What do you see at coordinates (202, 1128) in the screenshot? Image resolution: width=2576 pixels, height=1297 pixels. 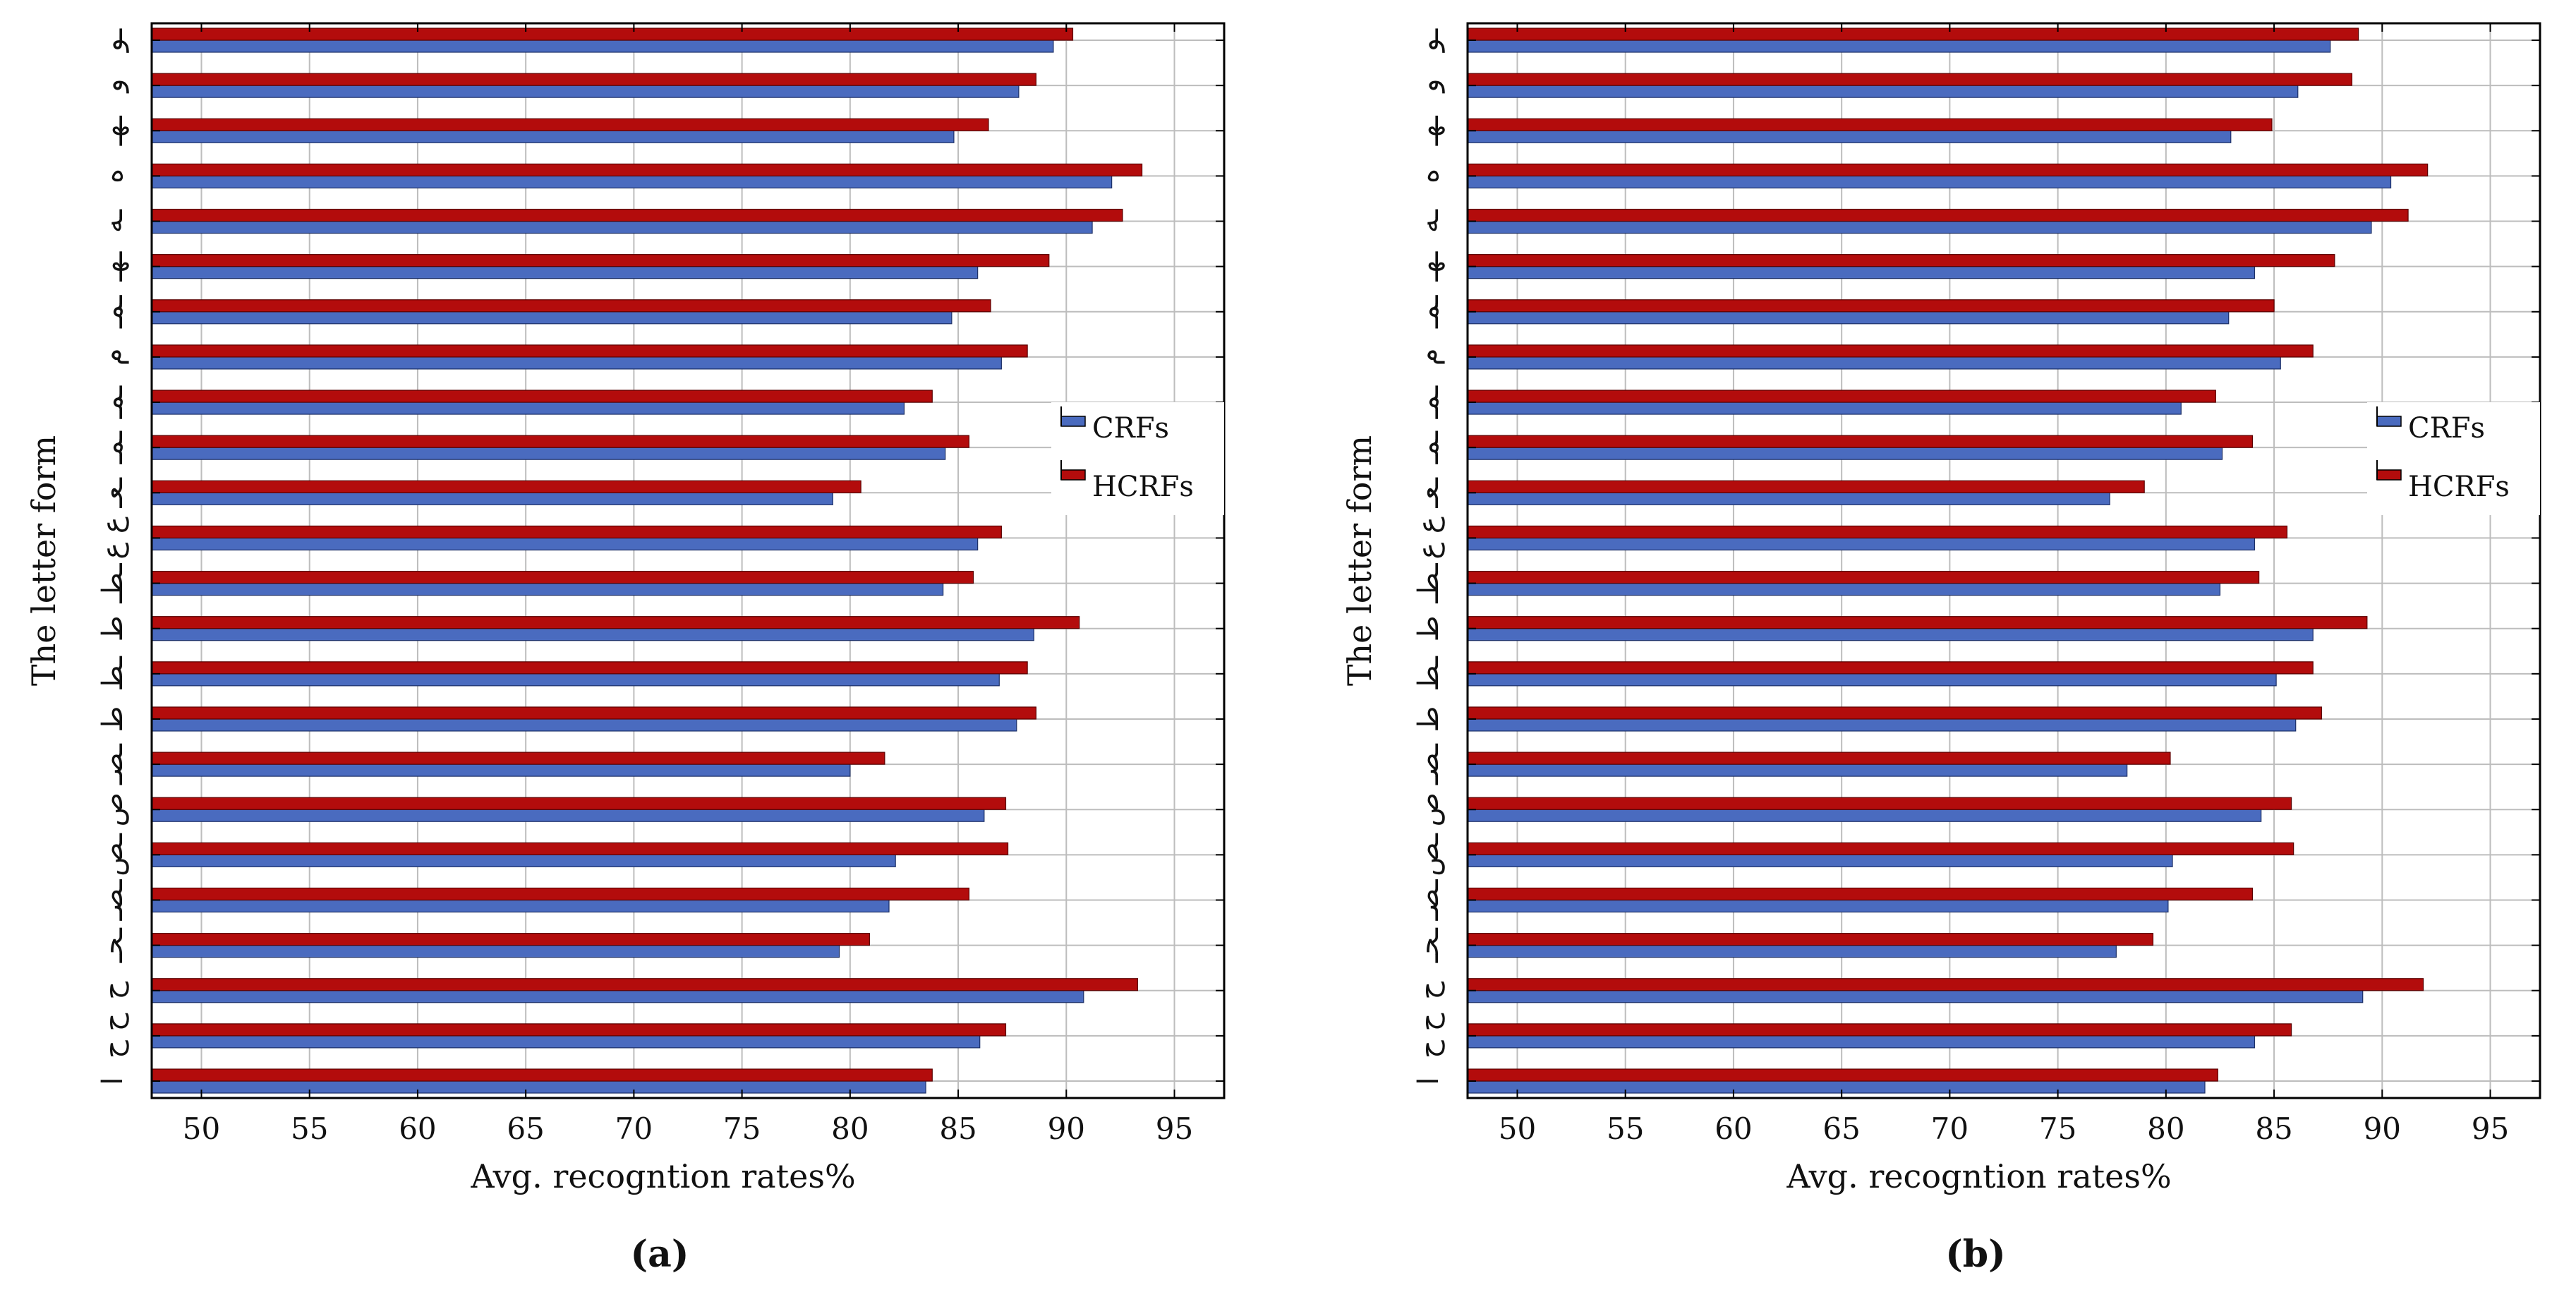 I see `x-tick-label: 50` at bounding box center [202, 1128].